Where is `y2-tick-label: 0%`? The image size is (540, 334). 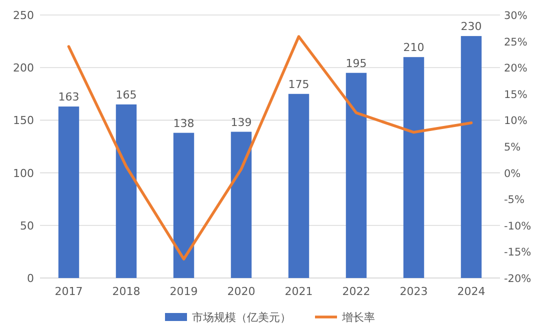 y2-tick-label: 0% is located at coordinates (512, 174).